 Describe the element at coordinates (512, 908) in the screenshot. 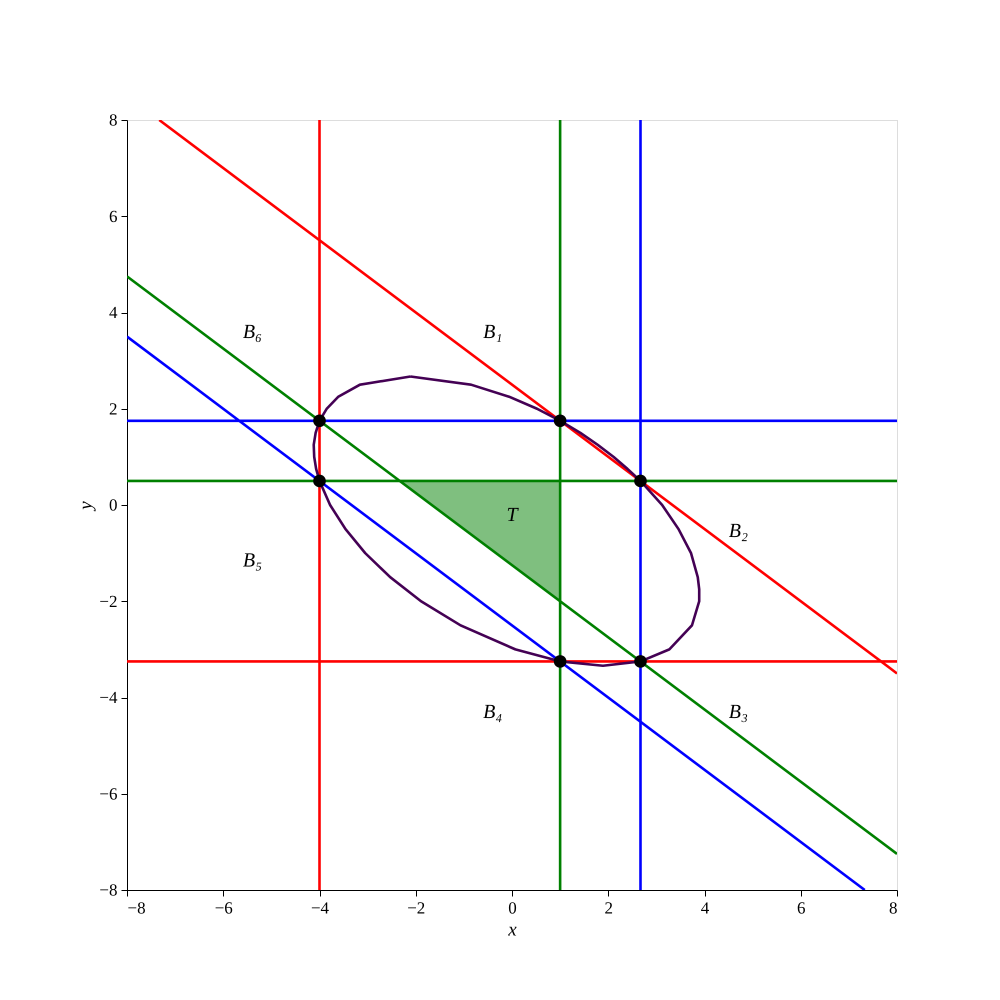

I see `x-tick-label: 0` at that location.